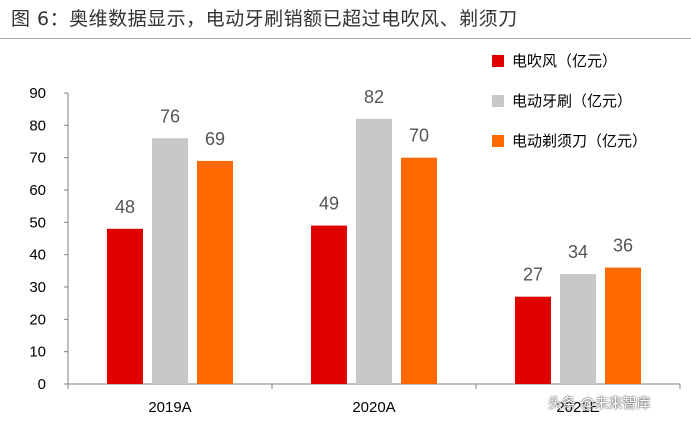 Image resolution: width=691 pixels, height=423 pixels. What do you see at coordinates (329, 204) in the screenshot?
I see `data-label: 49` at bounding box center [329, 204].